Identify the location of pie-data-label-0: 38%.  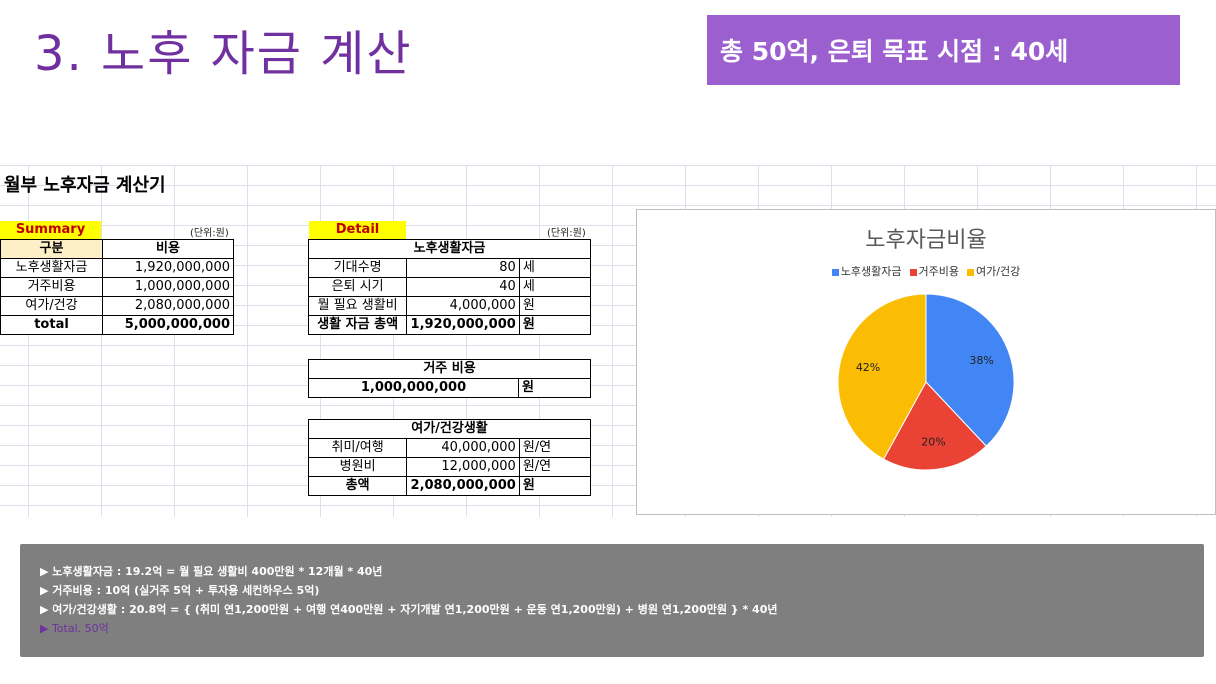
(981, 360).